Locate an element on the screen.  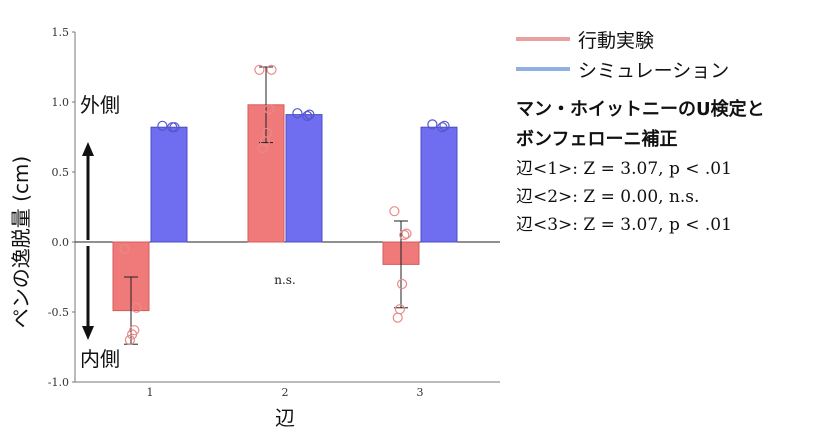
x-axis-label: 辺 is located at coordinates (285, 418).